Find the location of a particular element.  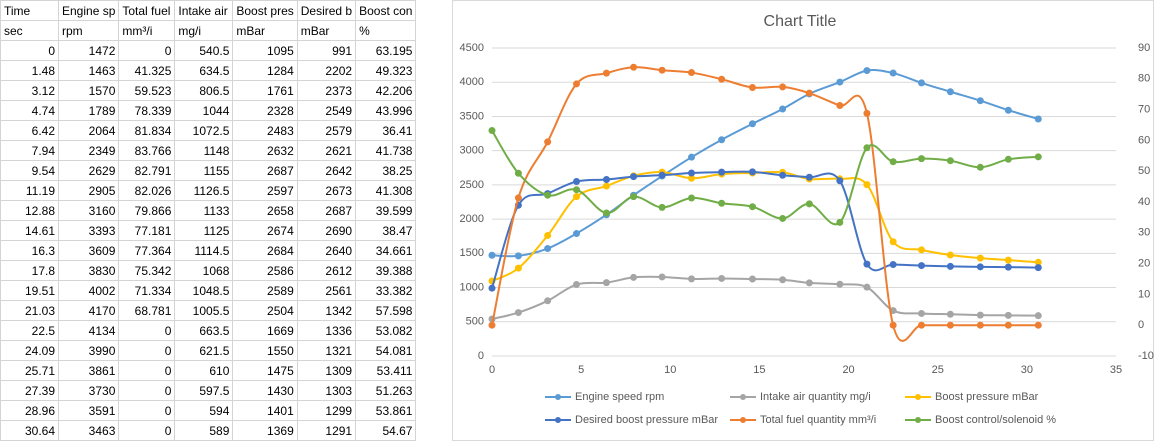

cell: mm³/i is located at coordinates (147, 30).